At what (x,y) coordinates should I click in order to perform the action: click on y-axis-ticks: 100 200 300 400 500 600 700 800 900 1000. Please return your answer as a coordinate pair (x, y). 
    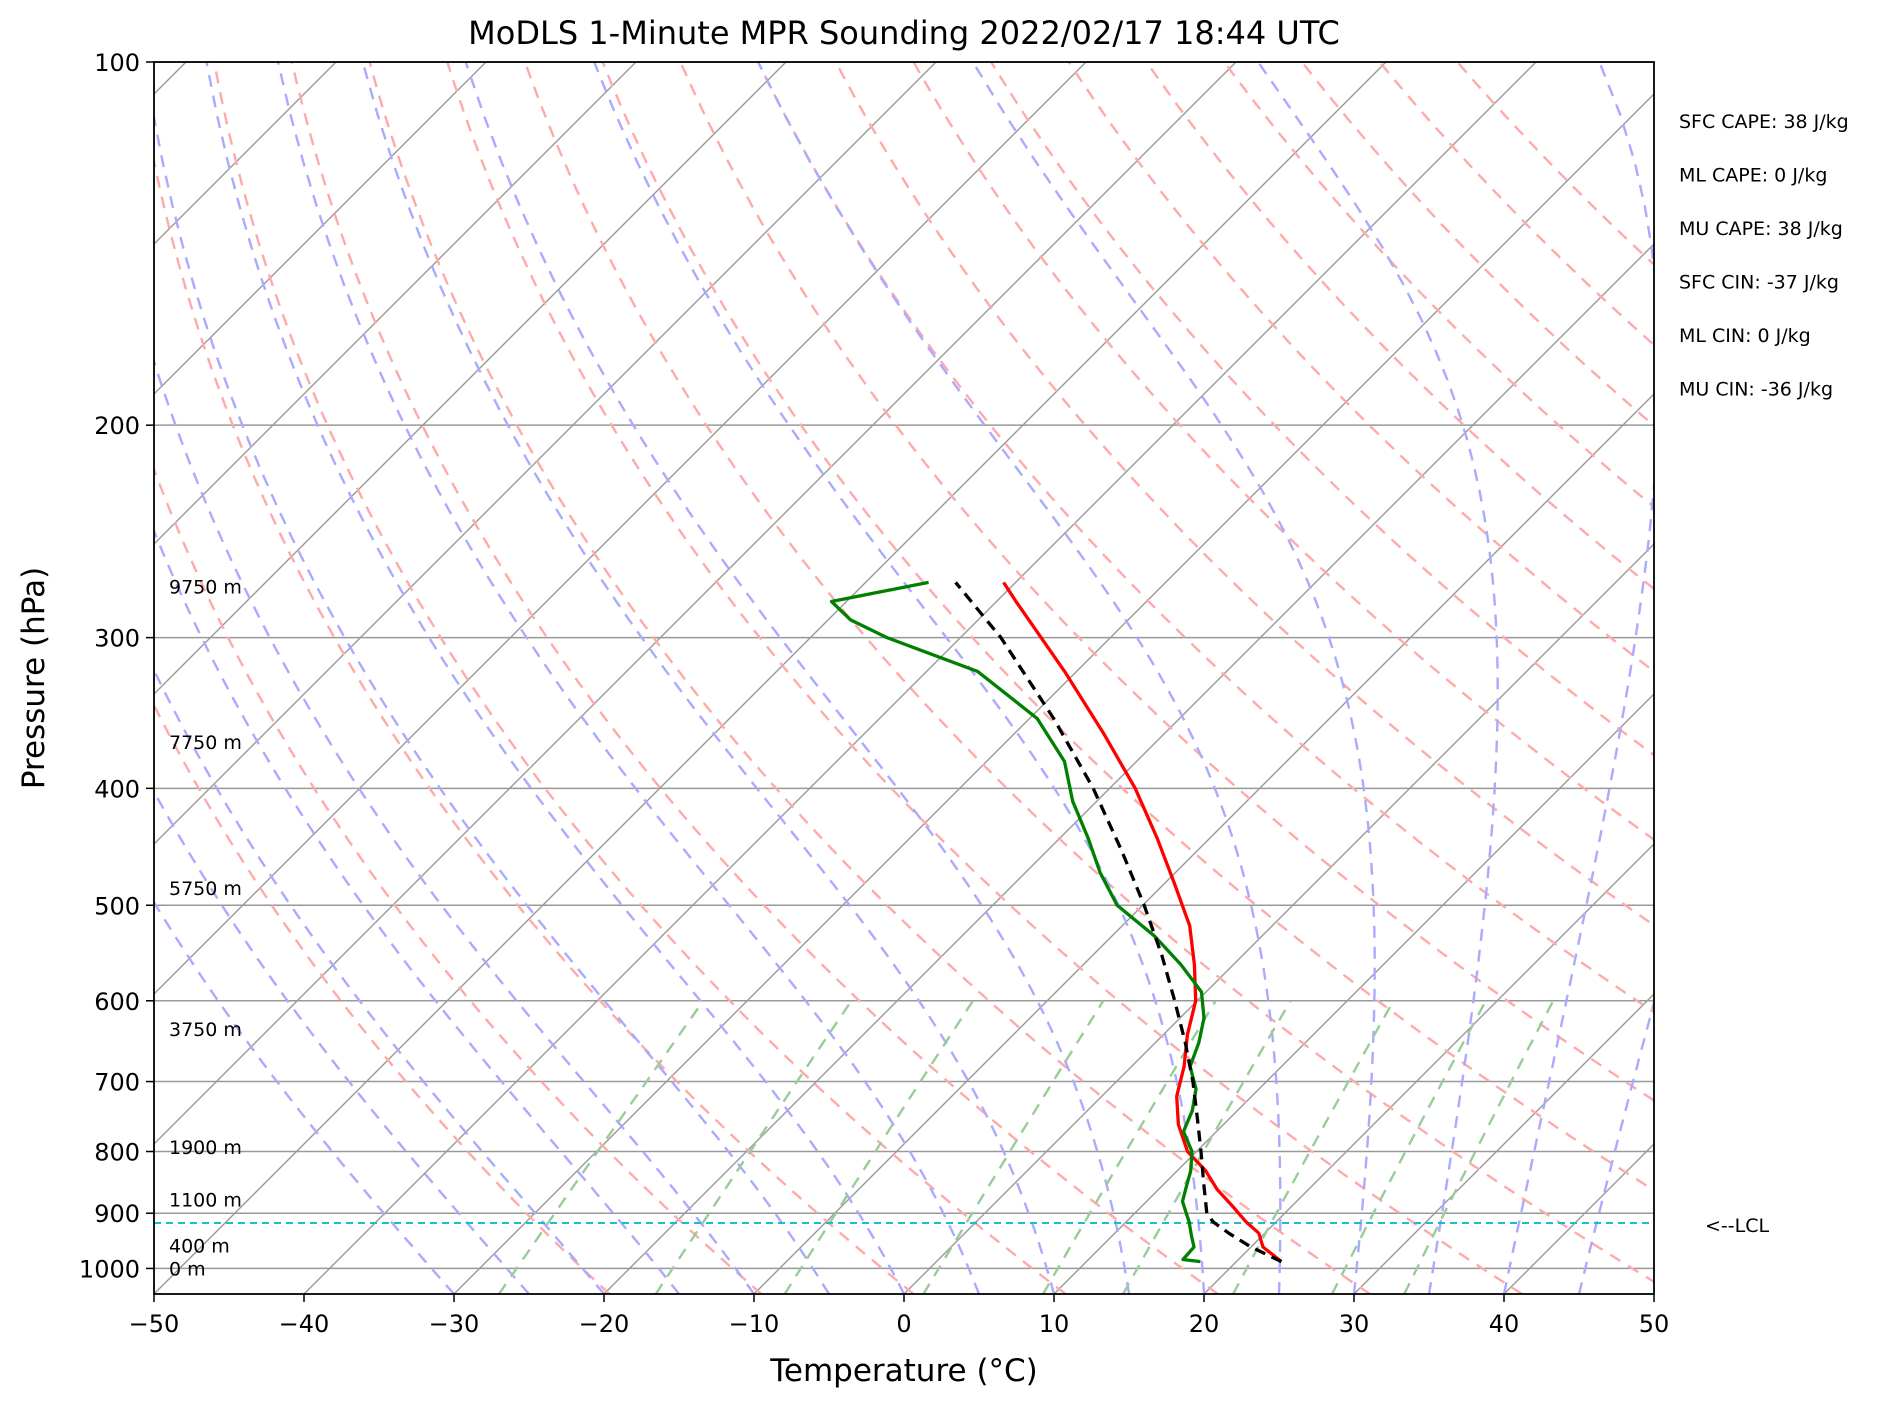
    Looking at the image, I should click on (116, 666).